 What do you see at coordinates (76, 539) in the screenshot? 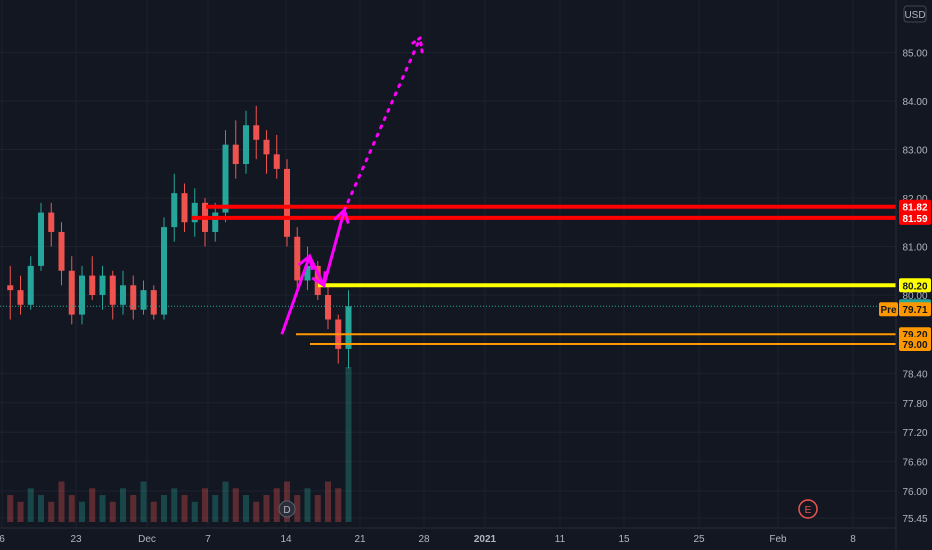
I see `time-tick-label: 23` at bounding box center [76, 539].